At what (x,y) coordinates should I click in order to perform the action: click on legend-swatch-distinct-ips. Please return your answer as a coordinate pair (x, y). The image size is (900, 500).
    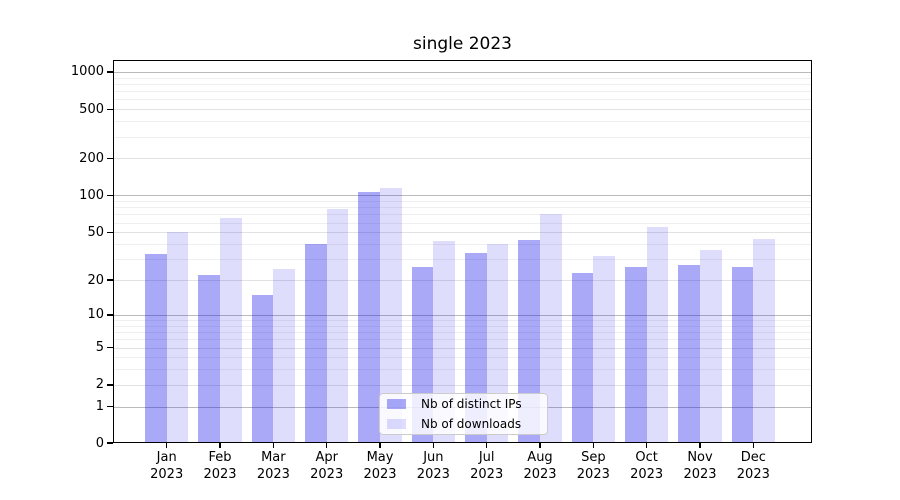
    Looking at the image, I should click on (396, 404).